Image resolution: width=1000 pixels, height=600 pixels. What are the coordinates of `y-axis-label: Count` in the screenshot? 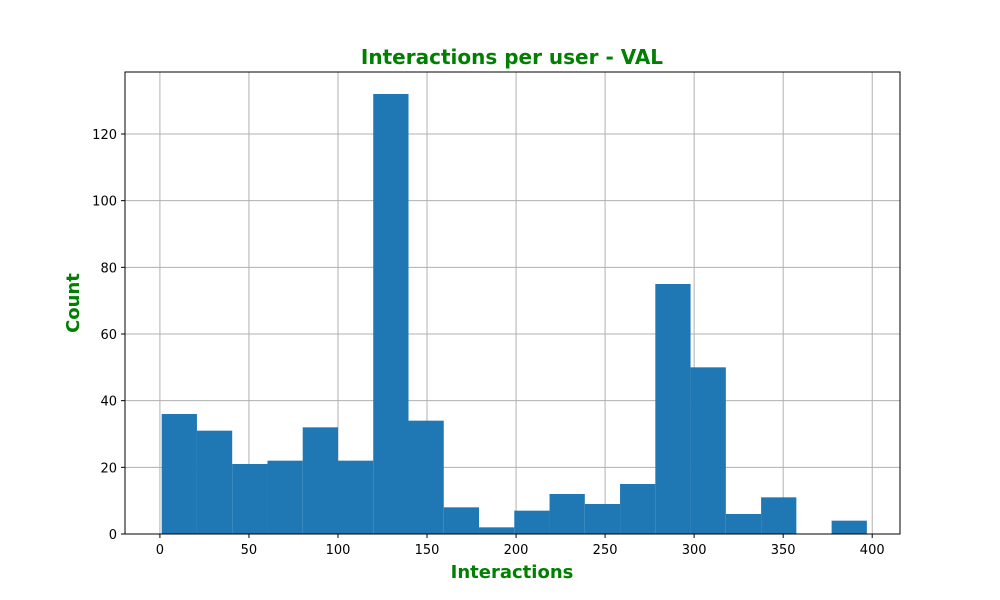 It's located at (73, 303).